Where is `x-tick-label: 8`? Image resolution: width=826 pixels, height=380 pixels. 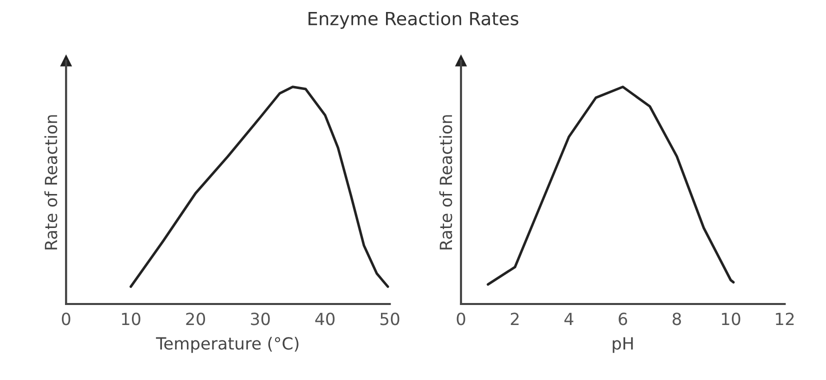 x-tick-label: 8 is located at coordinates (676, 319).